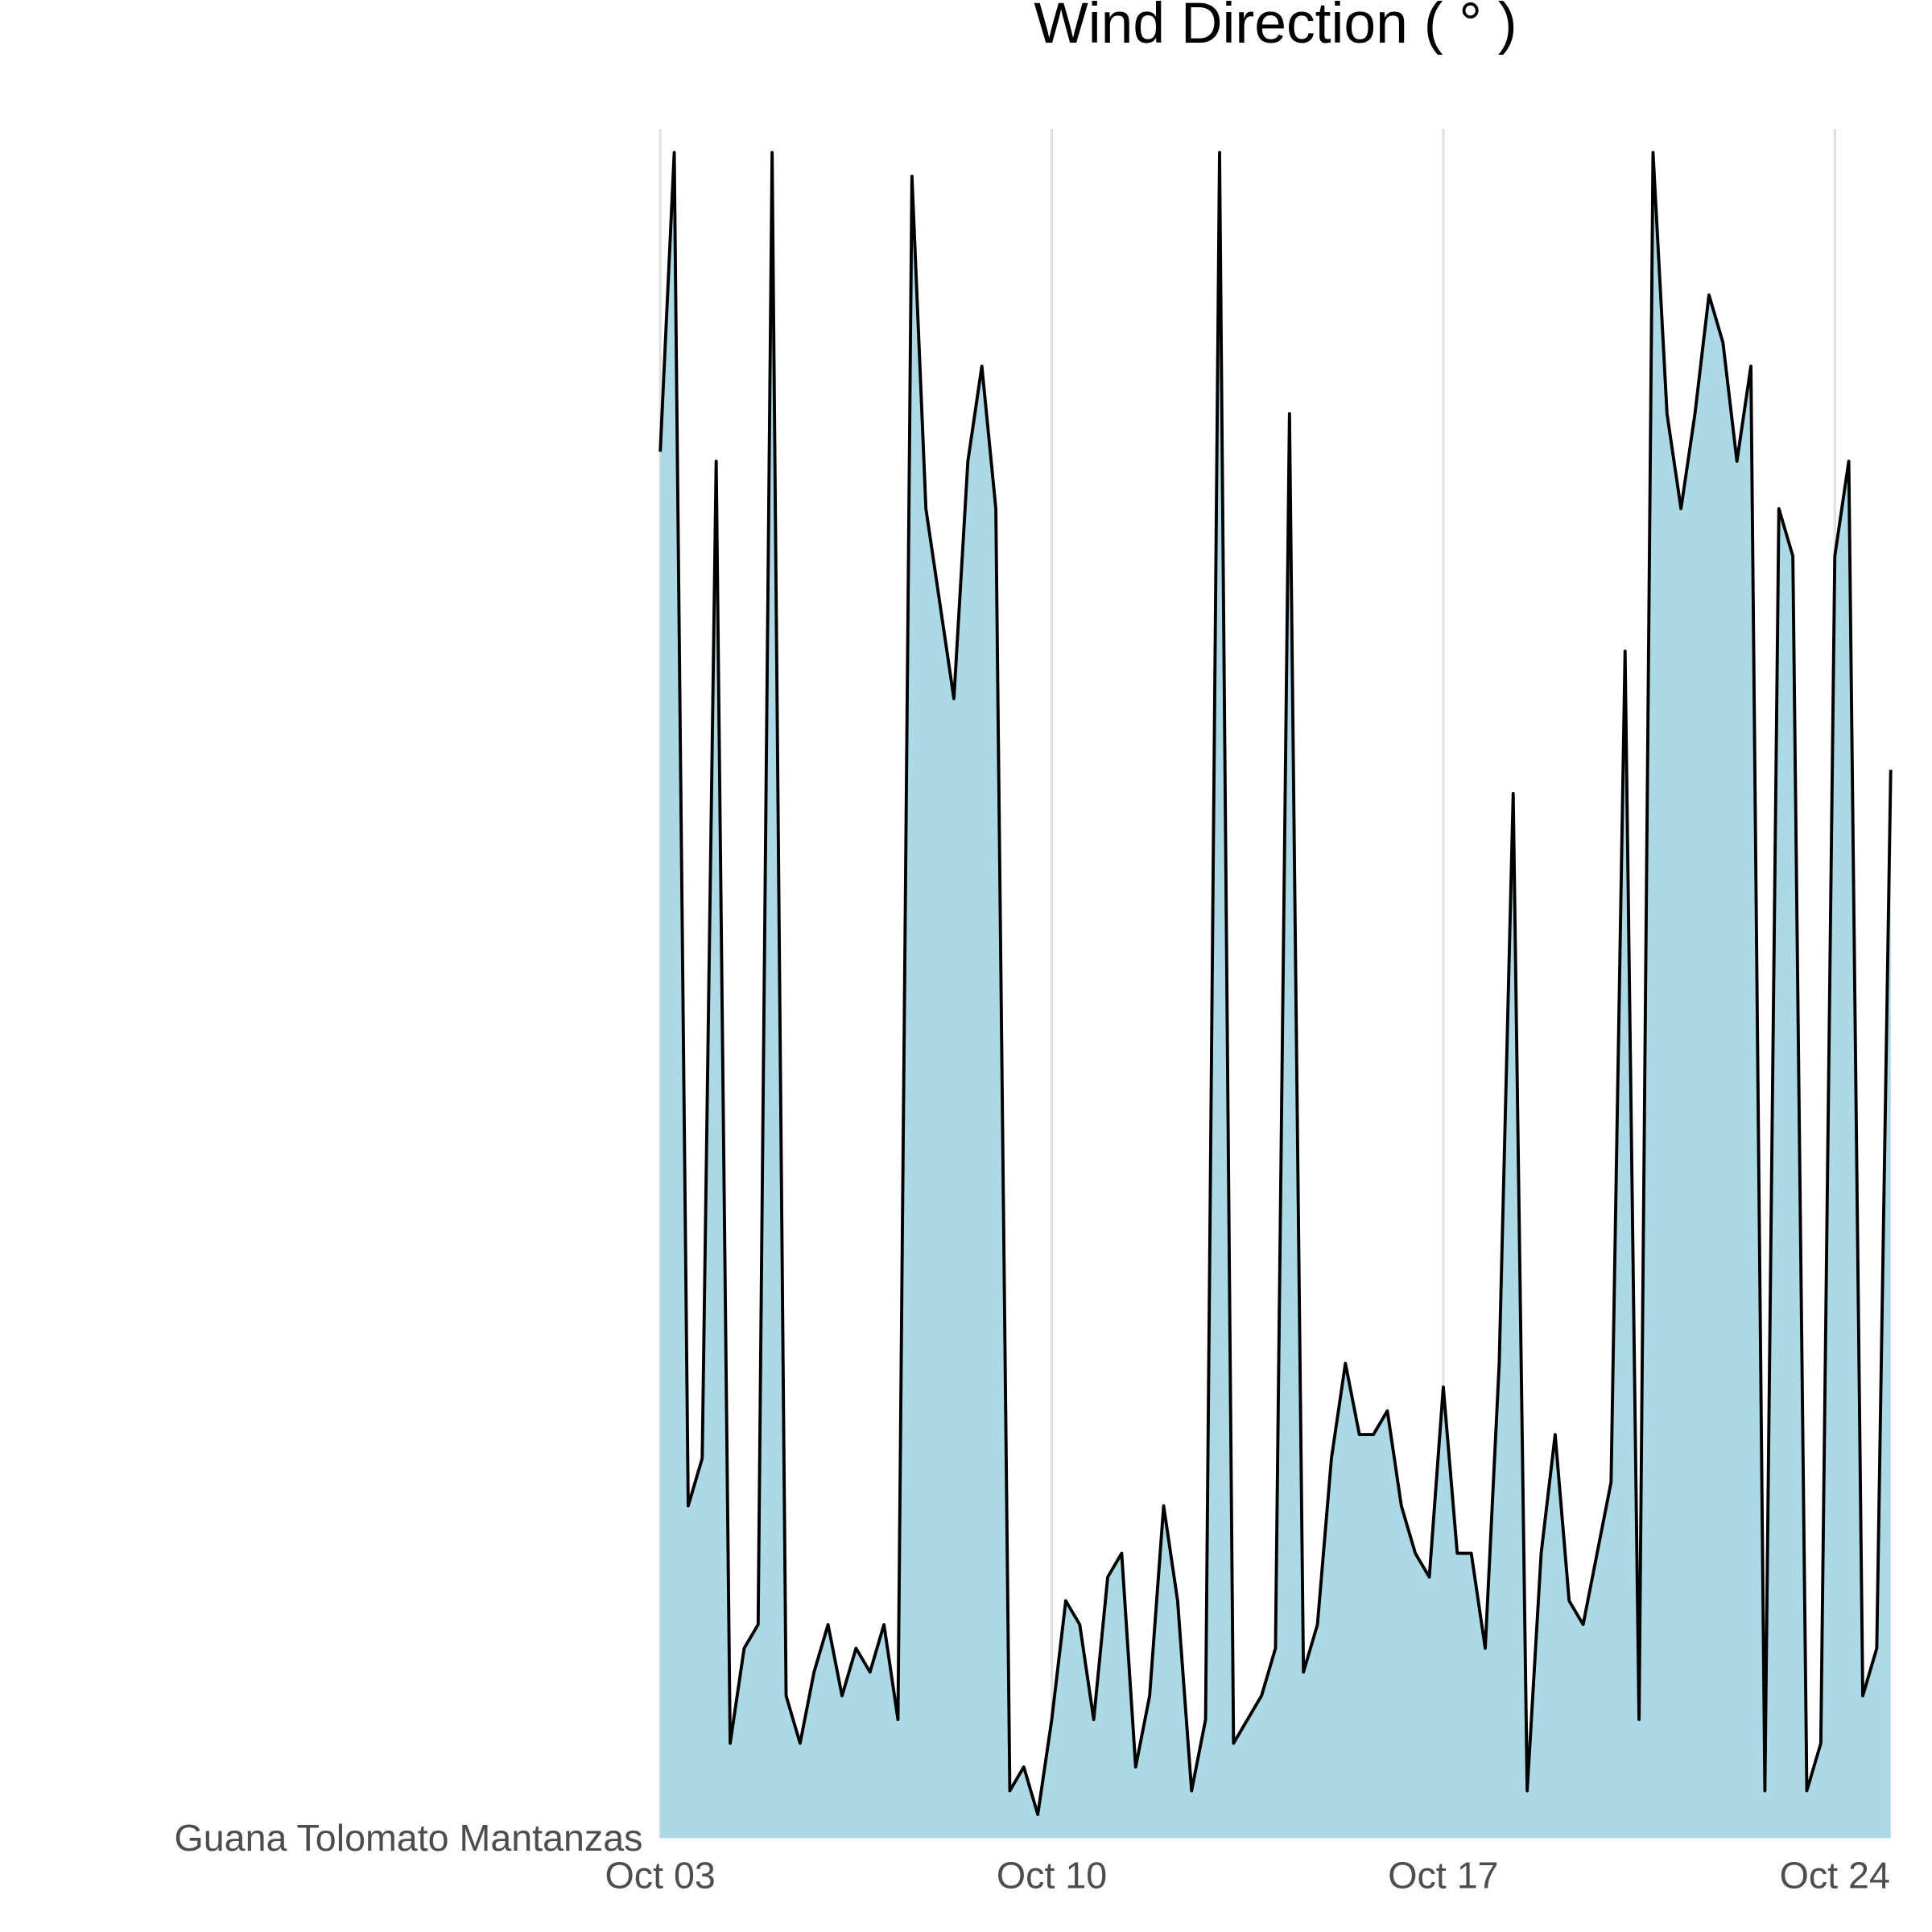  I want to click on chart-title: Wind Direction ( ° ), so click(1275, 28).